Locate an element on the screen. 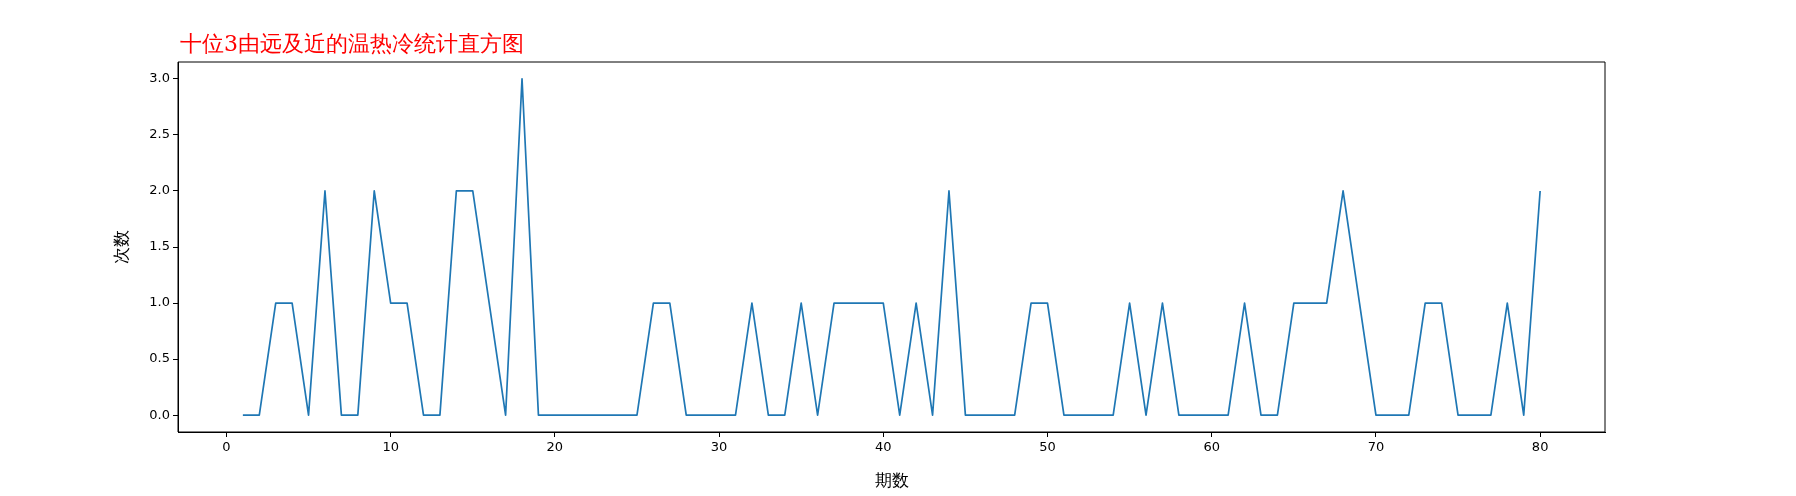 The height and width of the screenshot is (496, 1796). y-tick-label: 0.5 is located at coordinates (159, 358).